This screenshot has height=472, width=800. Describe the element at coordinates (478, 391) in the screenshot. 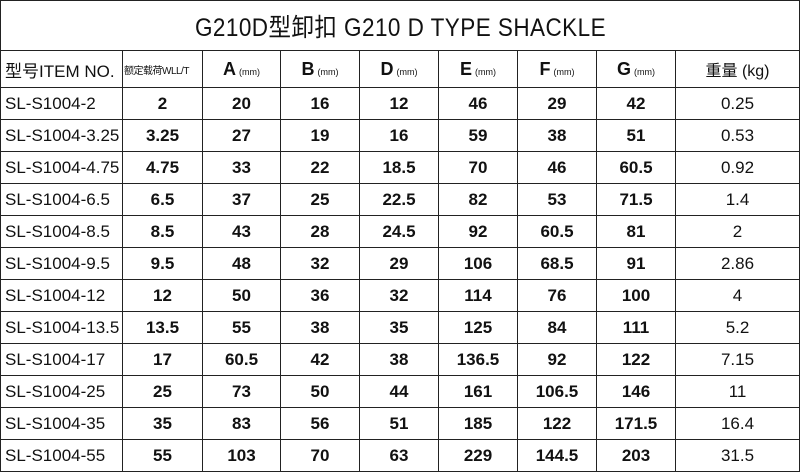

I see `table-cell: 161` at that location.